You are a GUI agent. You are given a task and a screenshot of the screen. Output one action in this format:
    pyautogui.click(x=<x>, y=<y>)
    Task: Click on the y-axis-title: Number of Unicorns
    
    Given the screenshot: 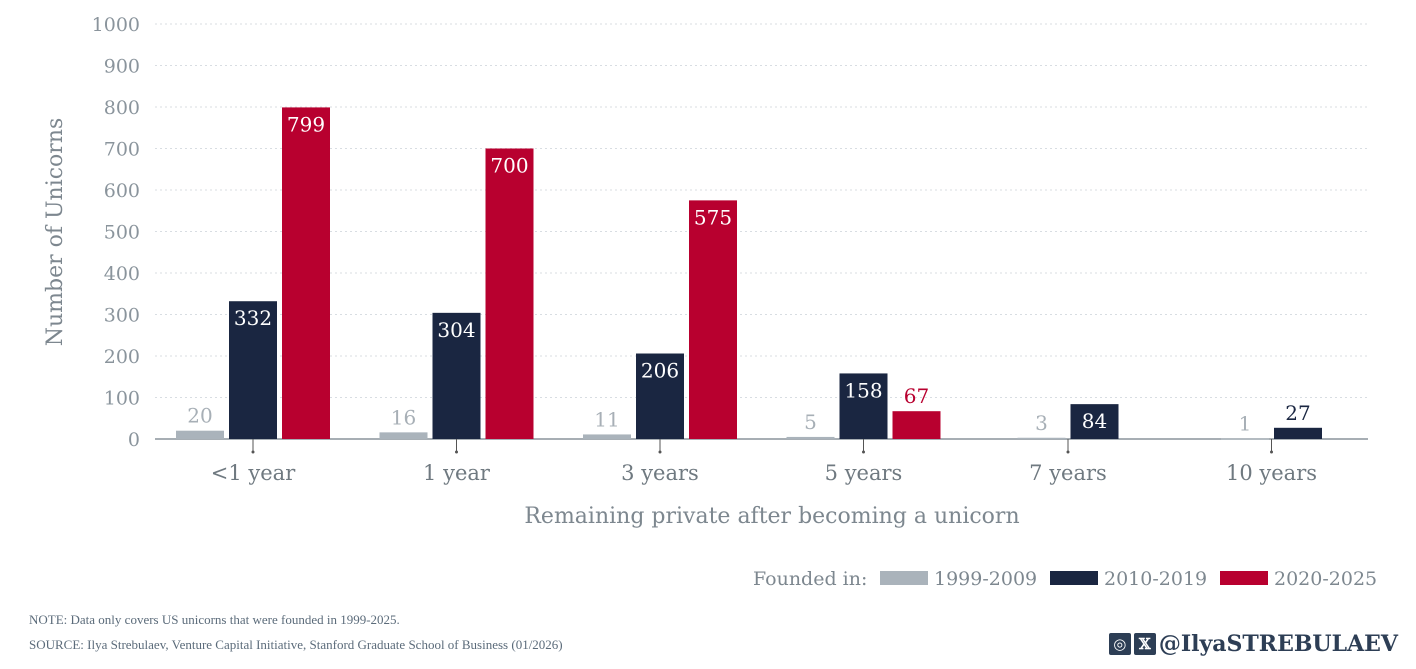 What is the action you would take?
    pyautogui.click(x=55, y=232)
    